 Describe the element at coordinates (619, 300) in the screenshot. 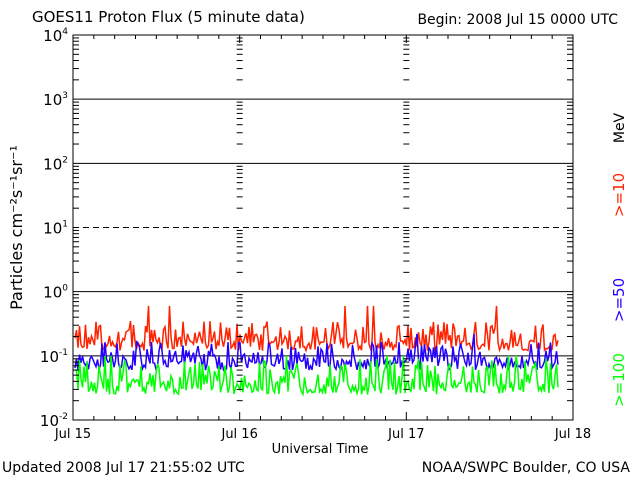

I see `legend-entry-1: >=50` at that location.